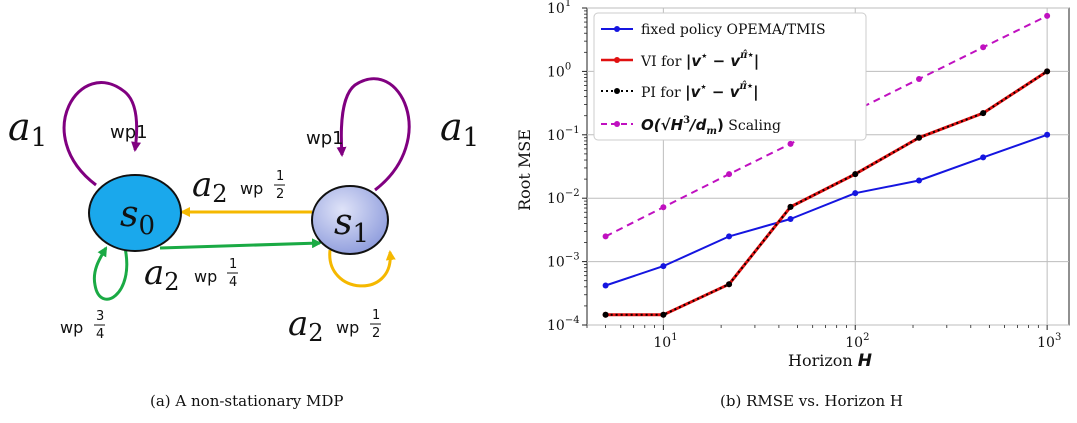 The image size is (1077, 423). I want to click on label-a2-s1-self: a2 wp 1 2, so click(334, 325).